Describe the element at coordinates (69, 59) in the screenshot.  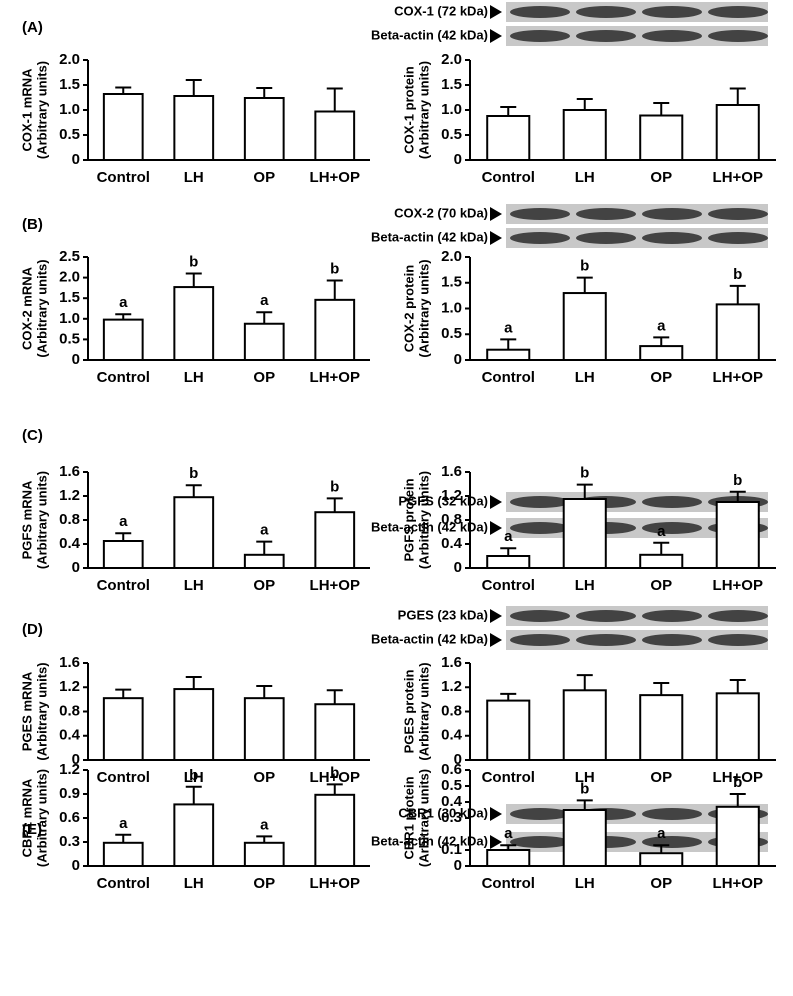
I see `y-tick-label: 2.0` at that location.